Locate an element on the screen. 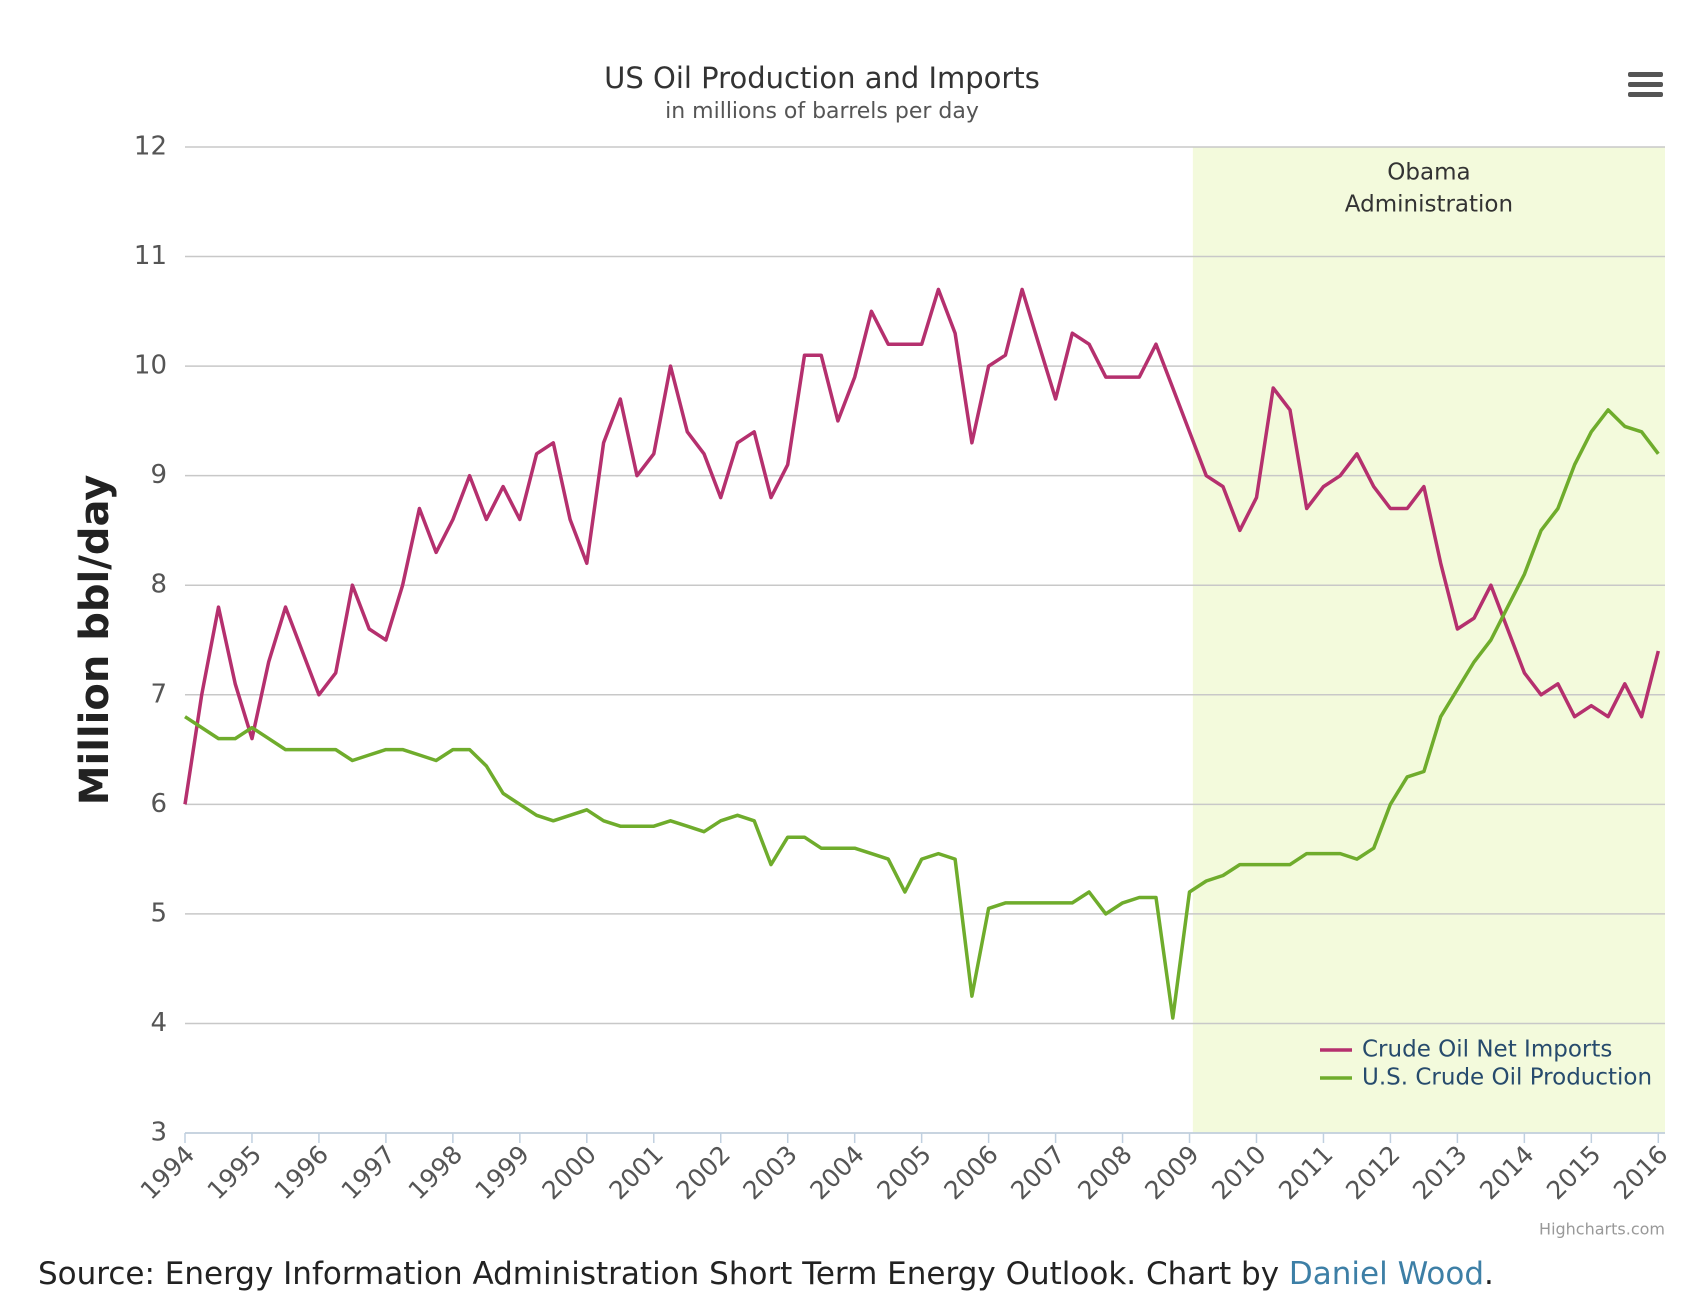 This screenshot has height=1312, width=1704. x-tick-label: 2012 is located at coordinates (1372, 1172).